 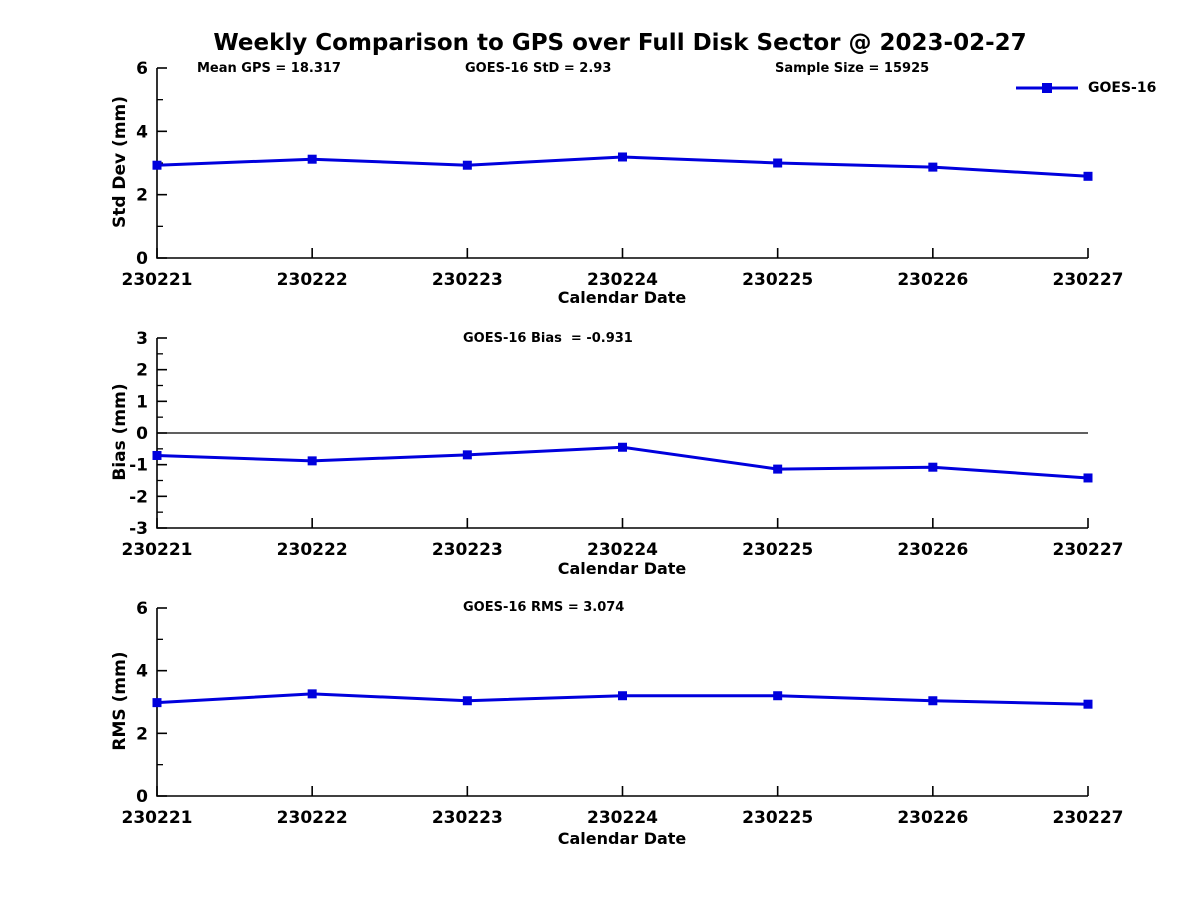 What do you see at coordinates (142, 402) in the screenshot?
I see `y-tick-label: 1` at bounding box center [142, 402].